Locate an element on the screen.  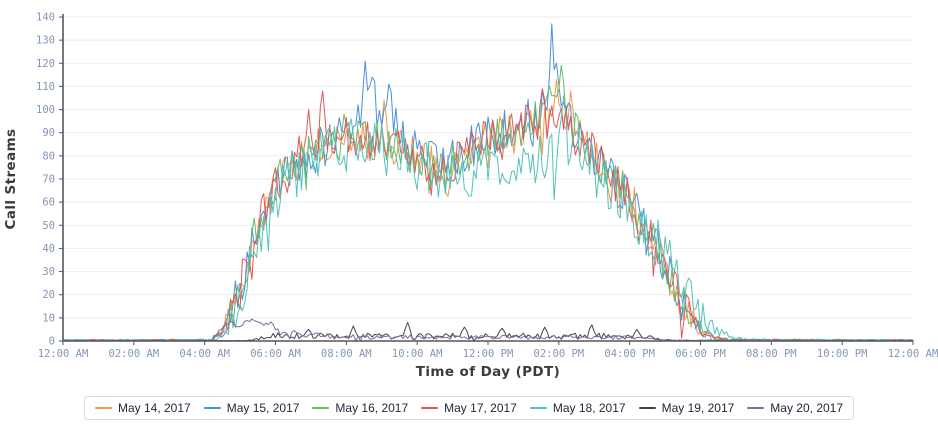
series-line-may-20-2017 is located at coordinates (488, 330).